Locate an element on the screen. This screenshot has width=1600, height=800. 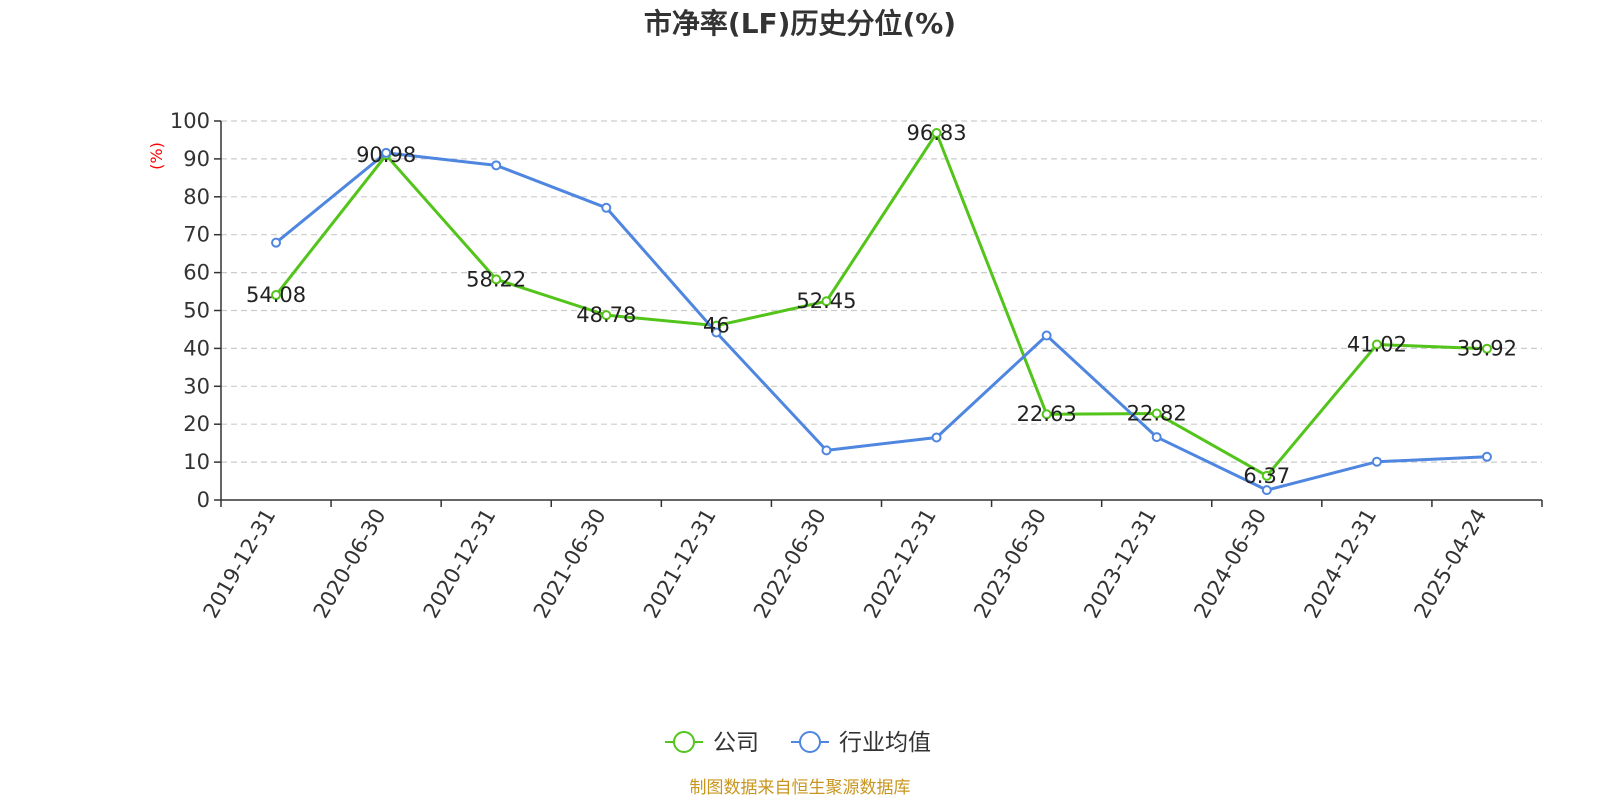
data-label: 58.22 is located at coordinates (496, 279).